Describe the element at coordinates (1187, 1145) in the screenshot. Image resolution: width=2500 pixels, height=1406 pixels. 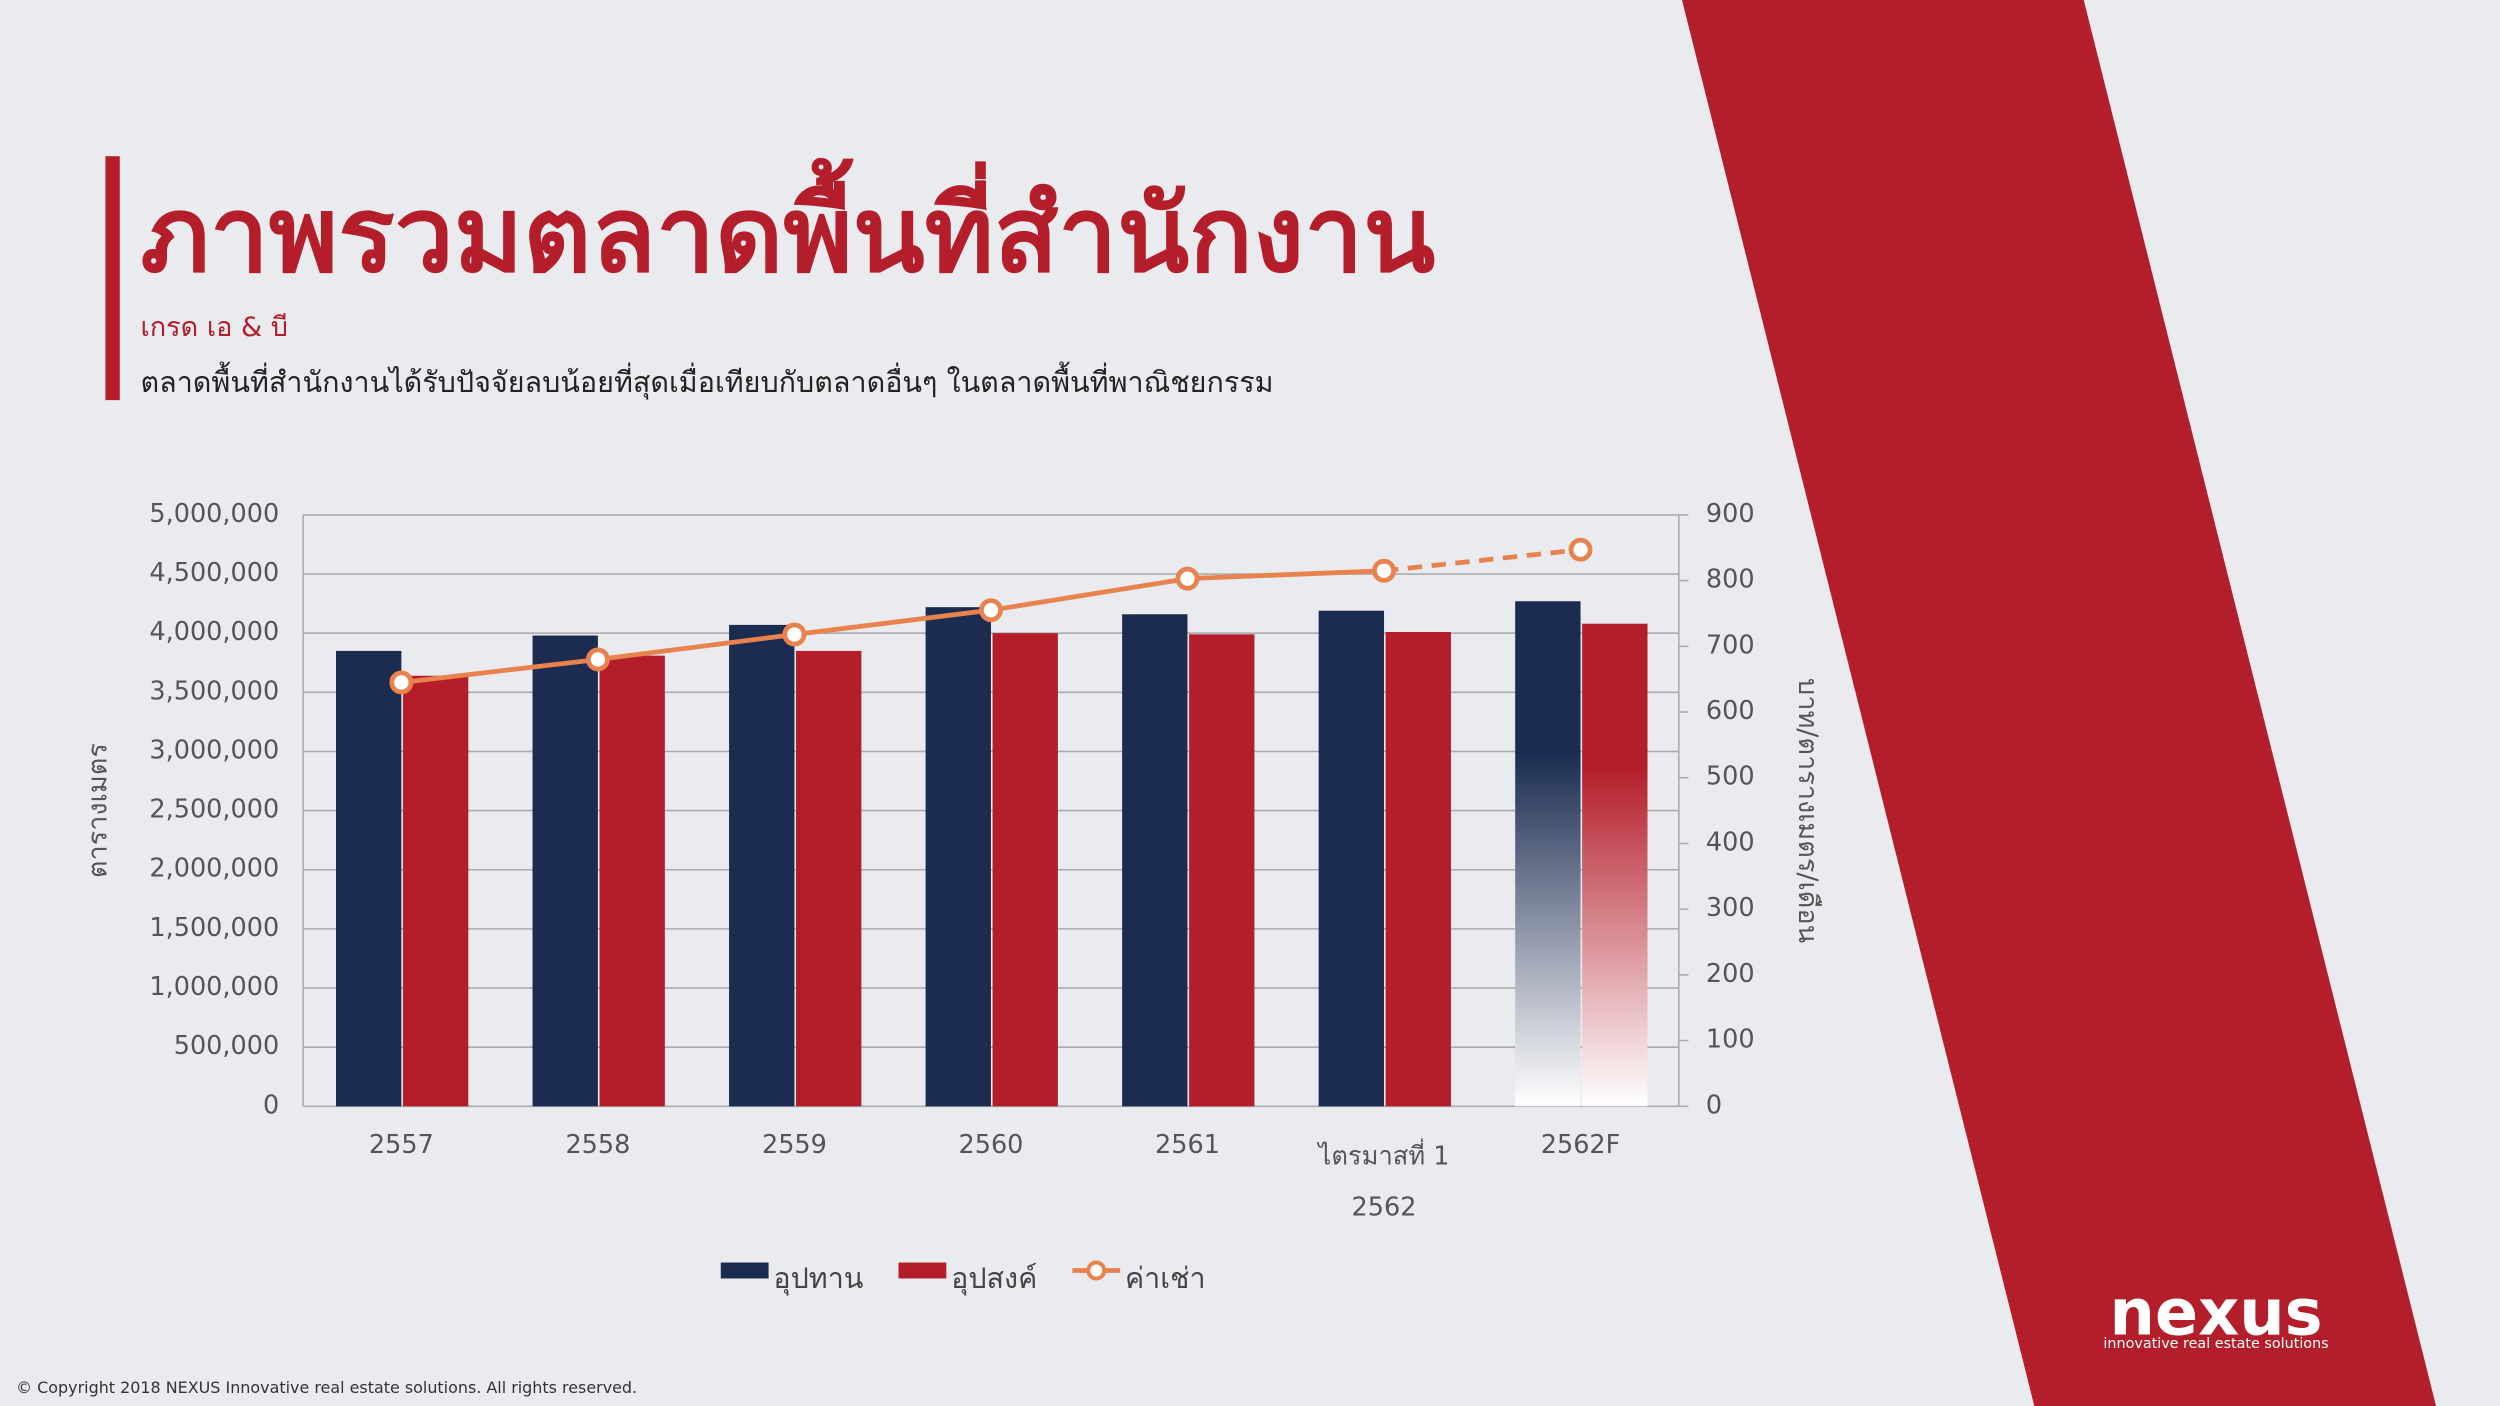
I see `x-tick-label: 2561` at that location.